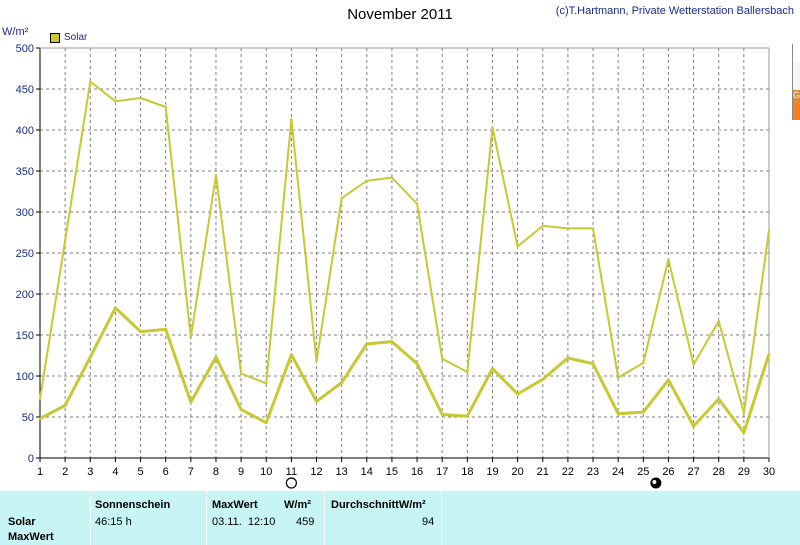 This screenshot has width=800, height=545. Describe the element at coordinates (297, 505) in the screenshot. I see `max-unit: W/m²` at that location.